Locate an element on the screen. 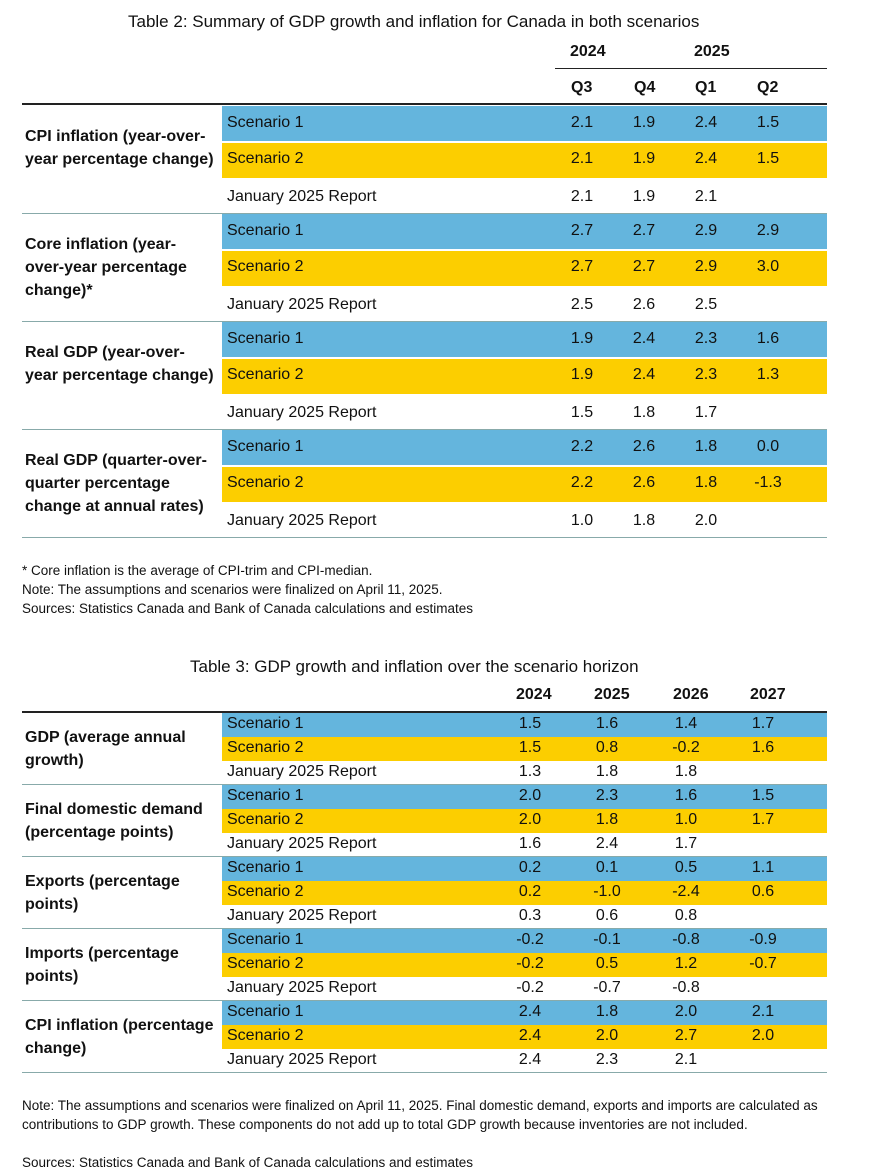 Image resolution: width=895 pixels, height=1176 pixels. table2-cell: 2.2 is located at coordinates (582, 446).